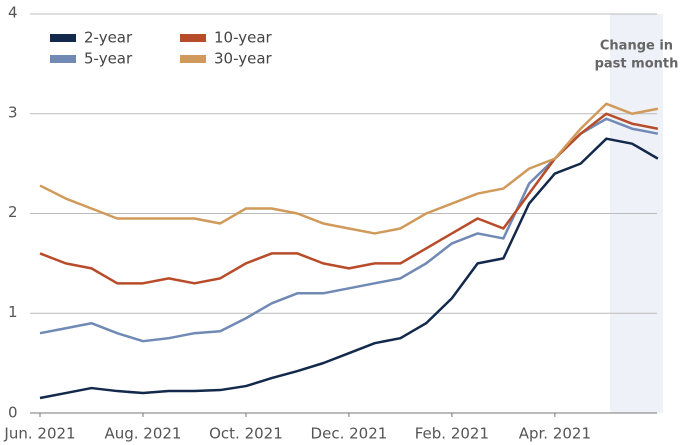 This screenshot has width=691, height=445. What do you see at coordinates (637, 64) in the screenshot?
I see `highlight-label: past month` at bounding box center [637, 64].